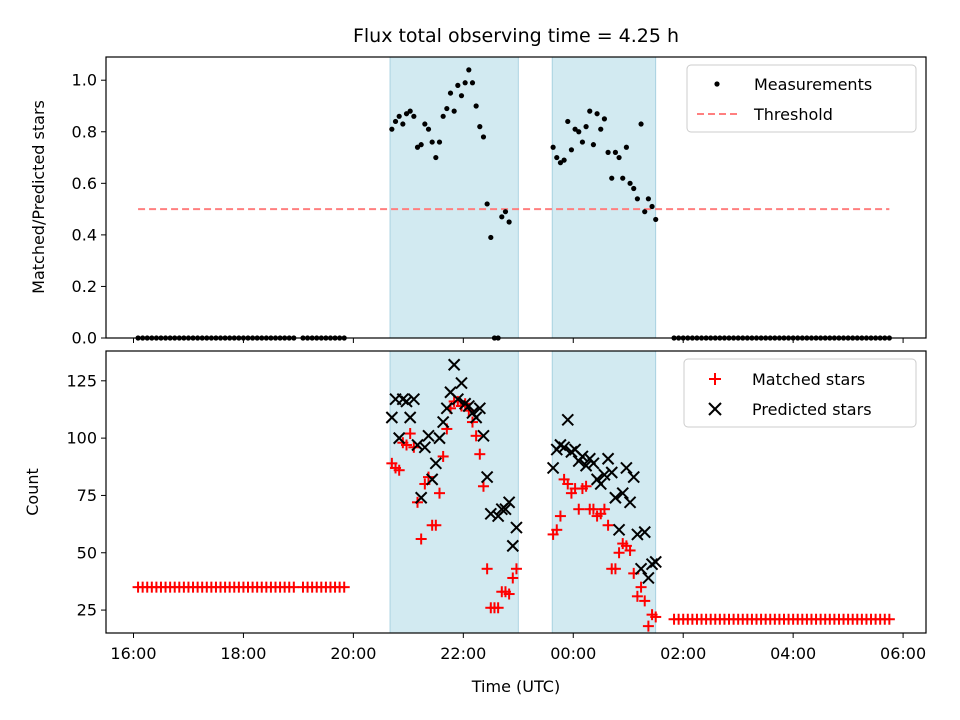  Describe the element at coordinates (573, 653) in the screenshot. I see `x-tick-label: 00:00` at that location.